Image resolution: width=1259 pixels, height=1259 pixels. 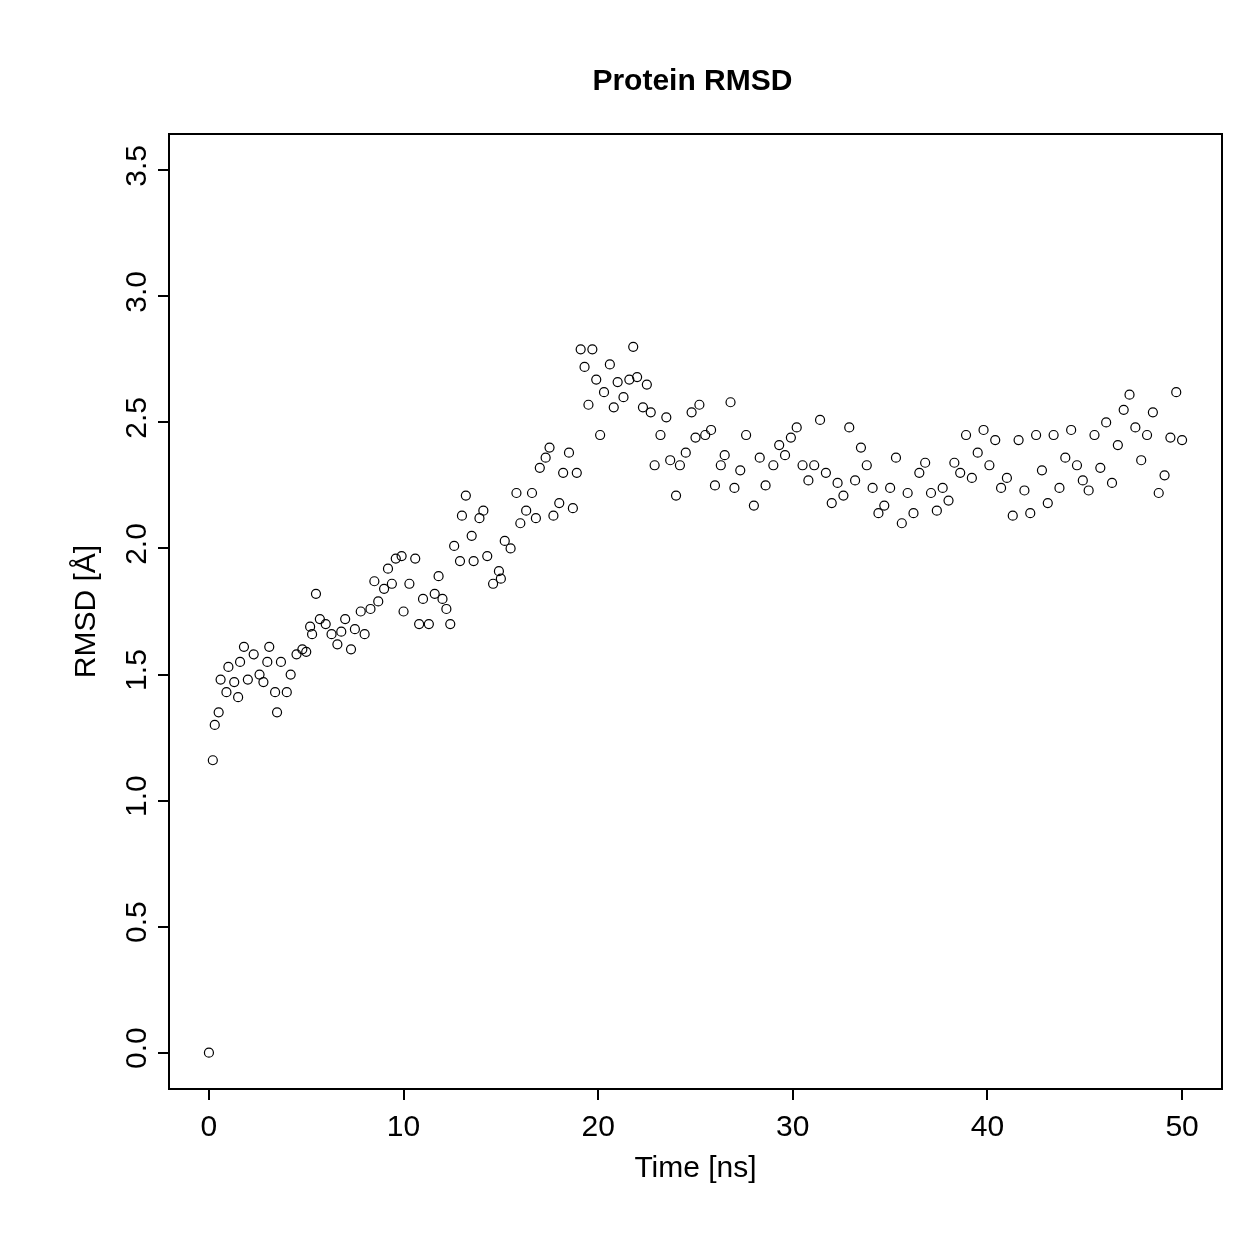 I want to click on chart-title: Protein RMSD, so click(x=692, y=80).